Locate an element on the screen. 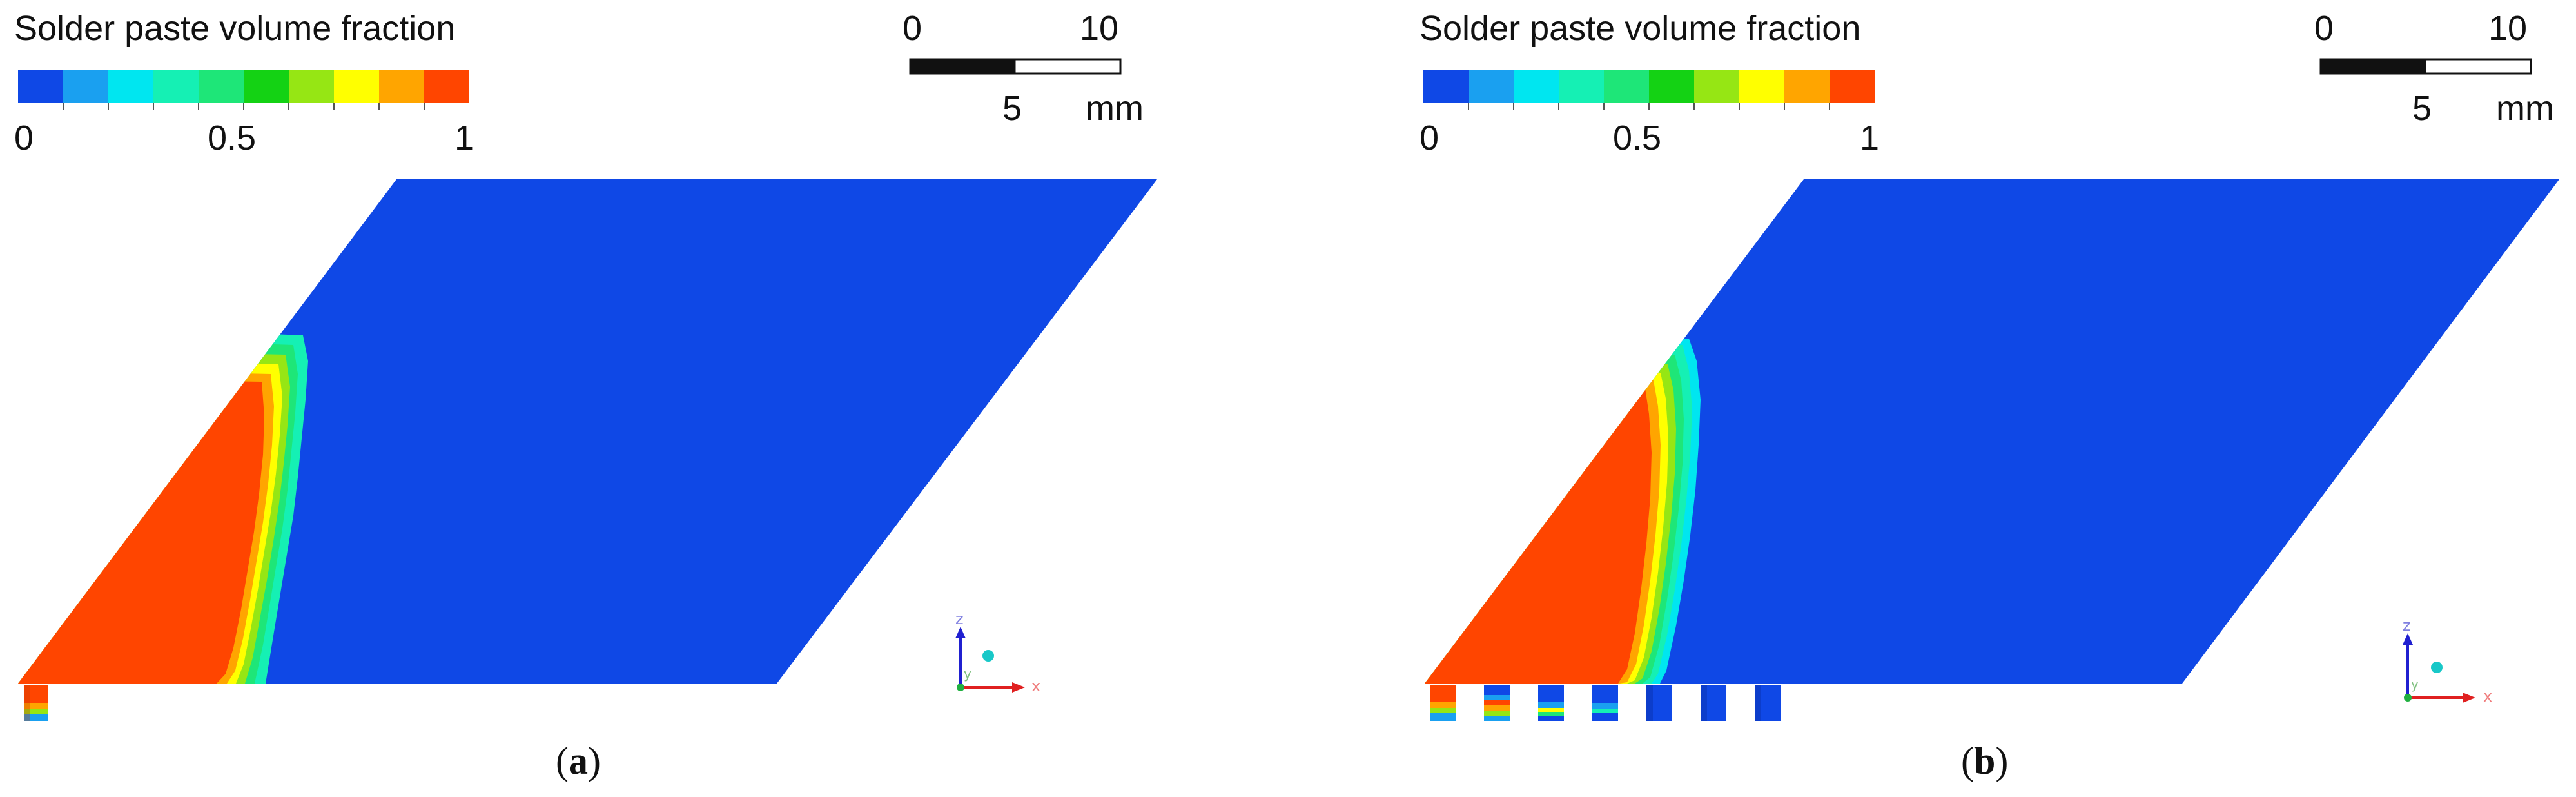 The height and width of the screenshot is (797, 2576). panel-caption: (b) is located at coordinates (1985, 761).